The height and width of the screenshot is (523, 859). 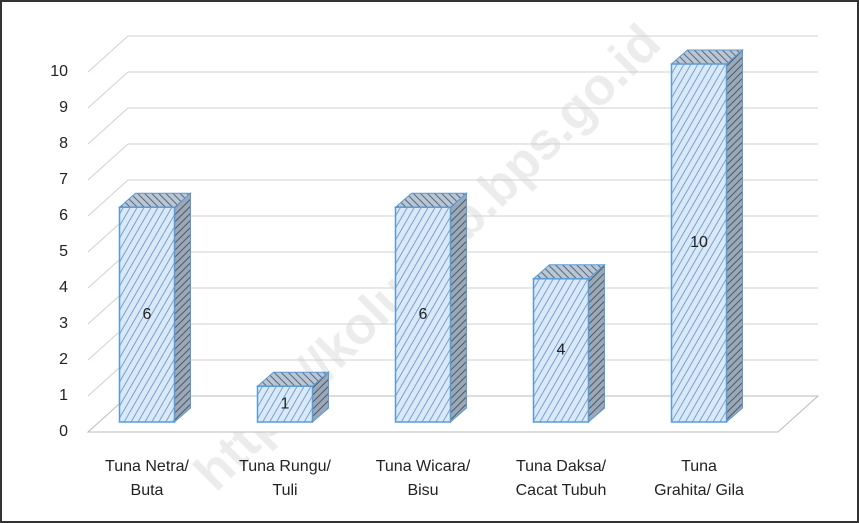 I want to click on x-tick-line: Buta, so click(x=147, y=490).